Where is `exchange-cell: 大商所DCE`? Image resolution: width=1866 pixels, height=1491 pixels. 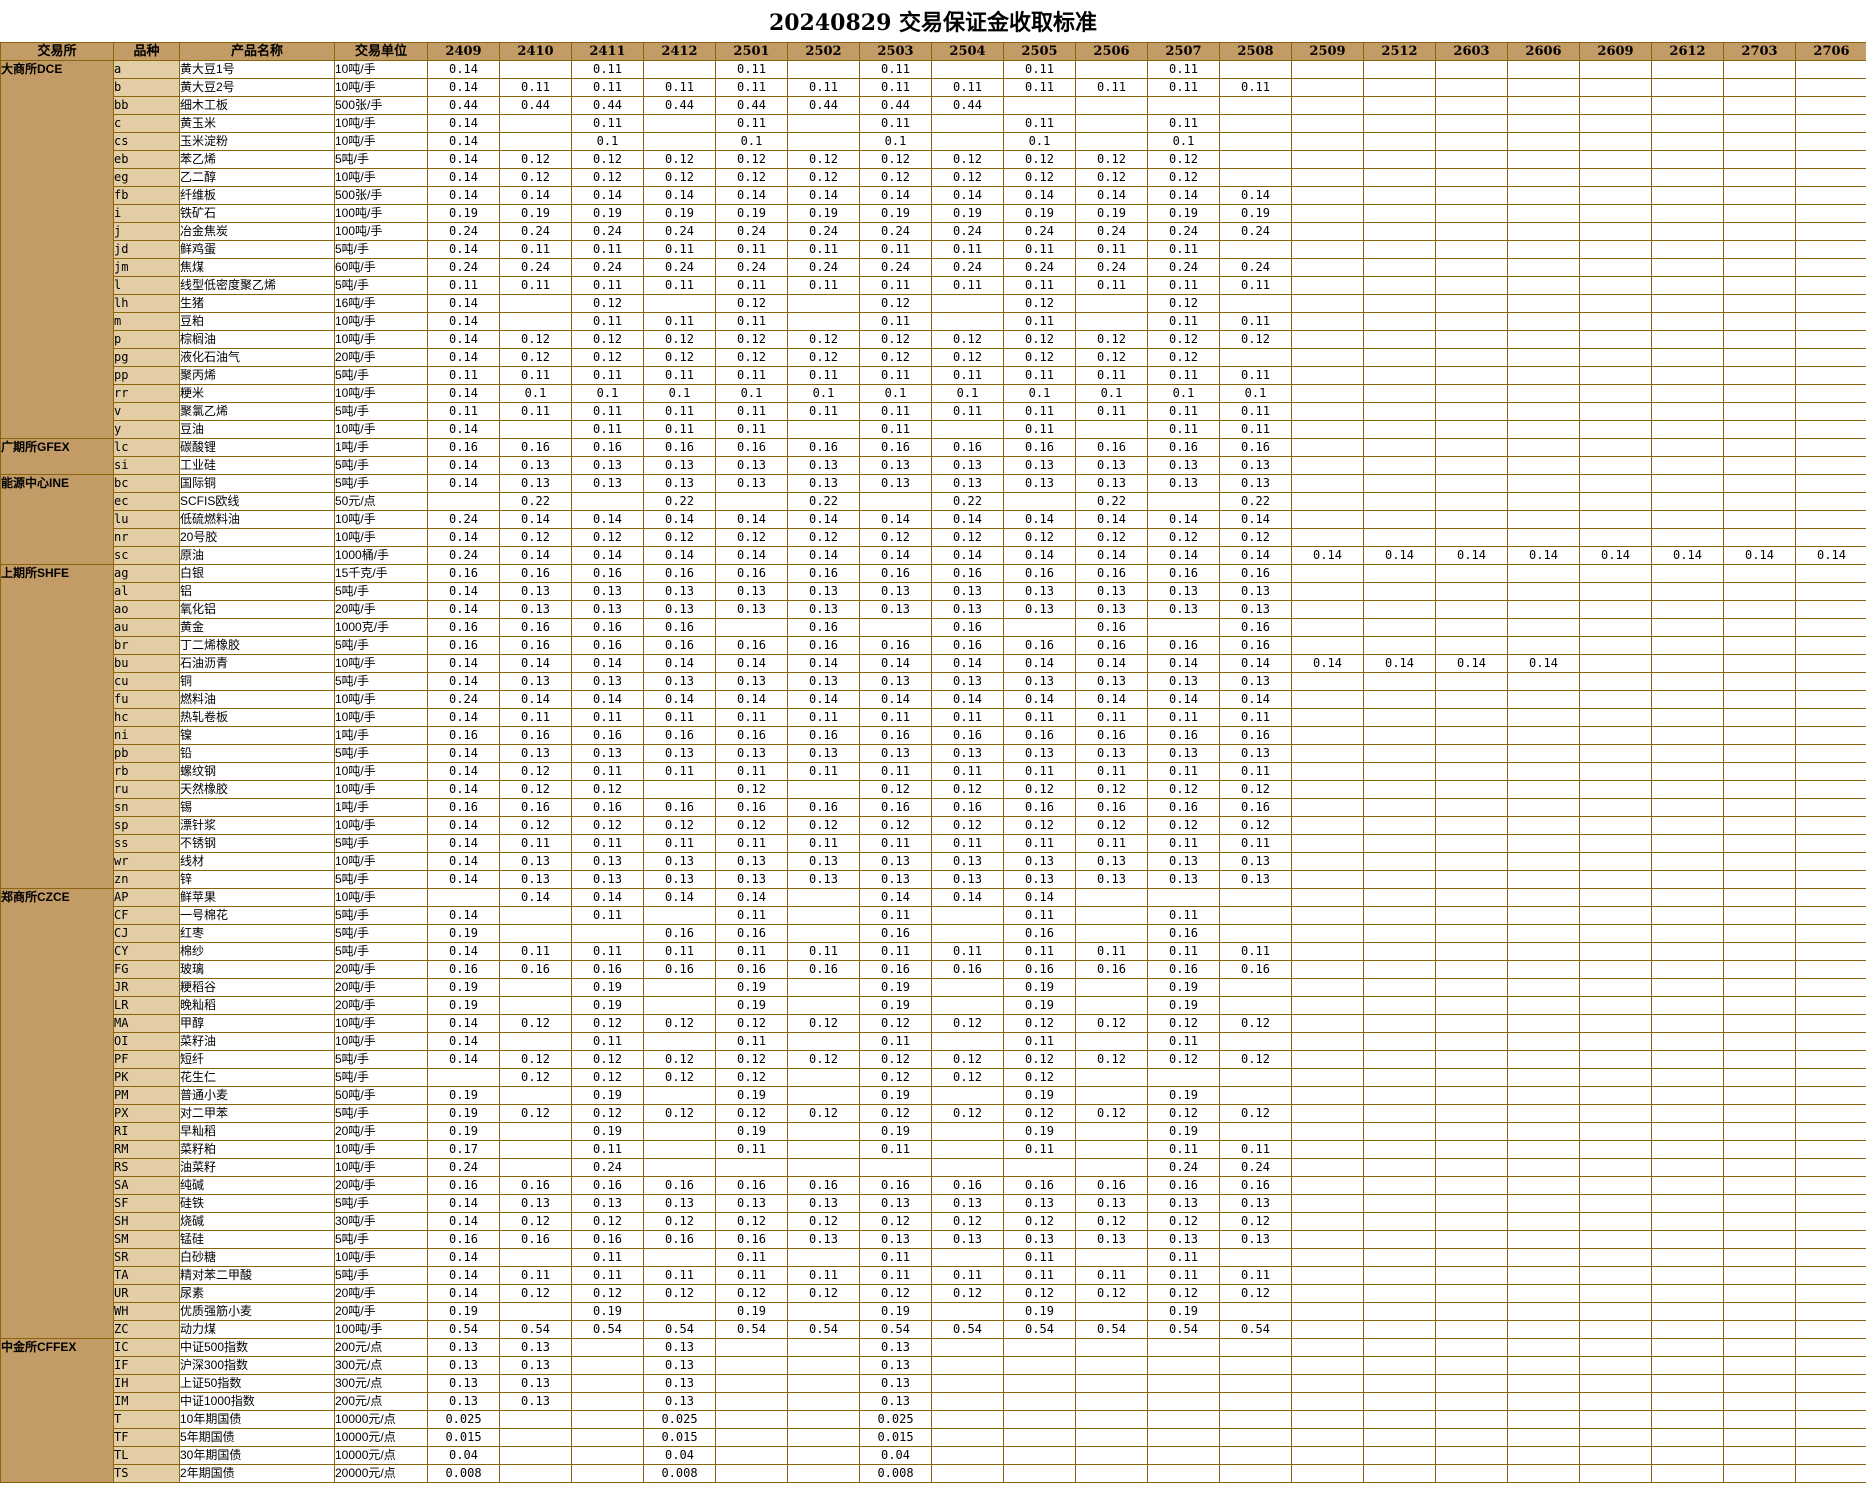
exchange-cell: 大商所DCE is located at coordinates (57, 249).